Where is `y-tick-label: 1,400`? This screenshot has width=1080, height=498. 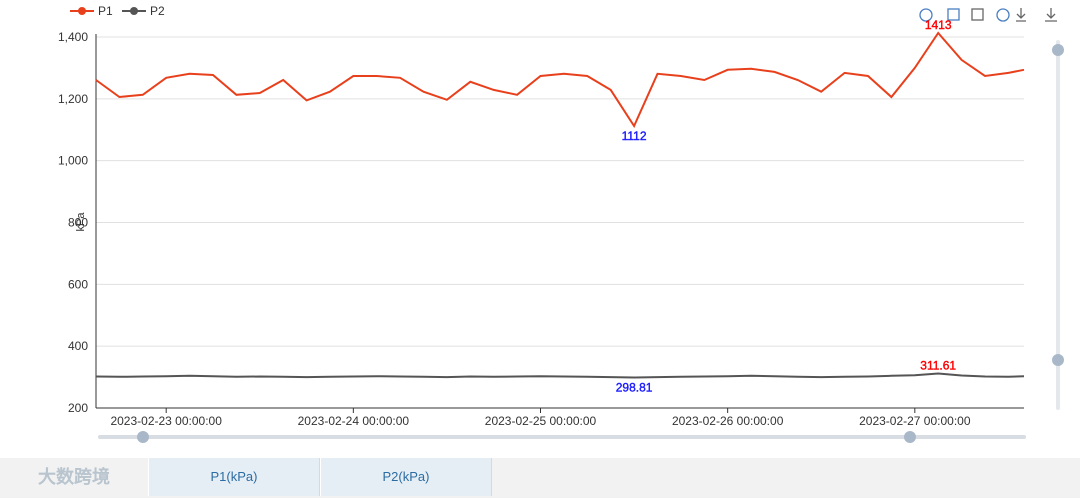 y-tick-label: 1,400 is located at coordinates (73, 37).